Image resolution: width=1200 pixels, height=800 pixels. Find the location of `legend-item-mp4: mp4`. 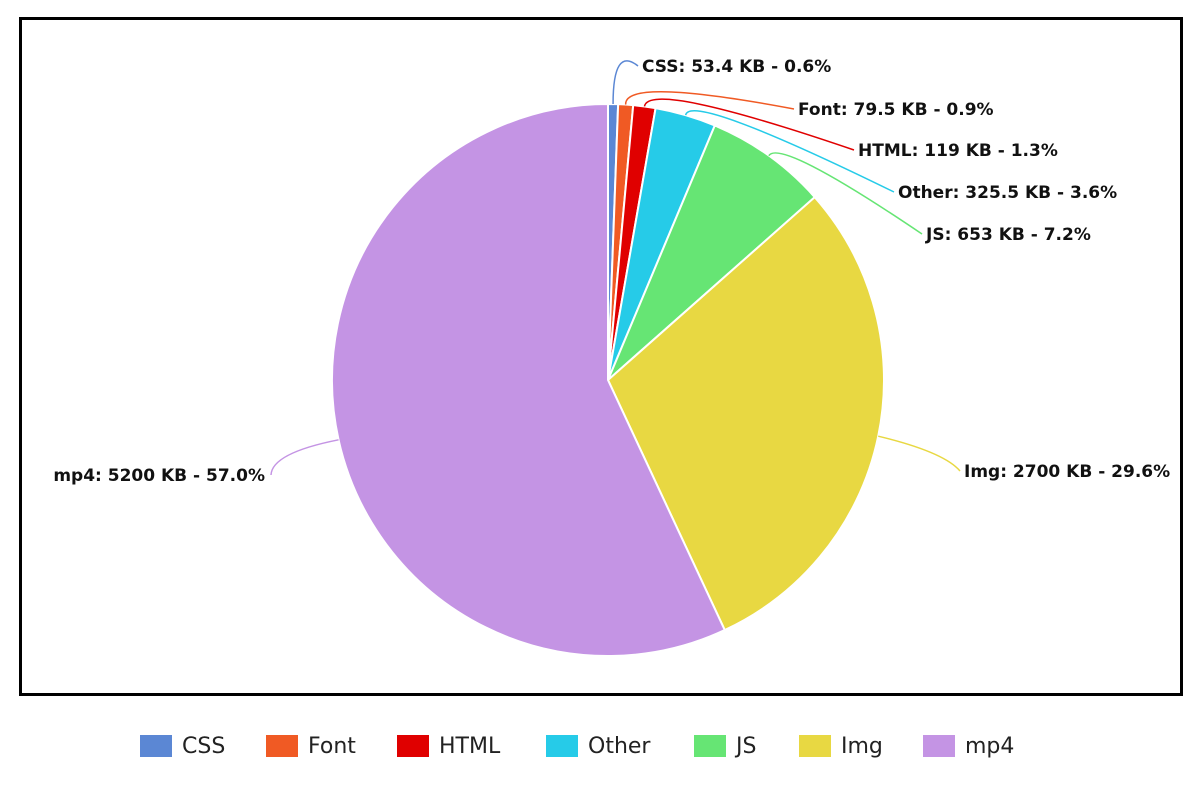

legend-item-mp4: mp4 is located at coordinates (968, 746).